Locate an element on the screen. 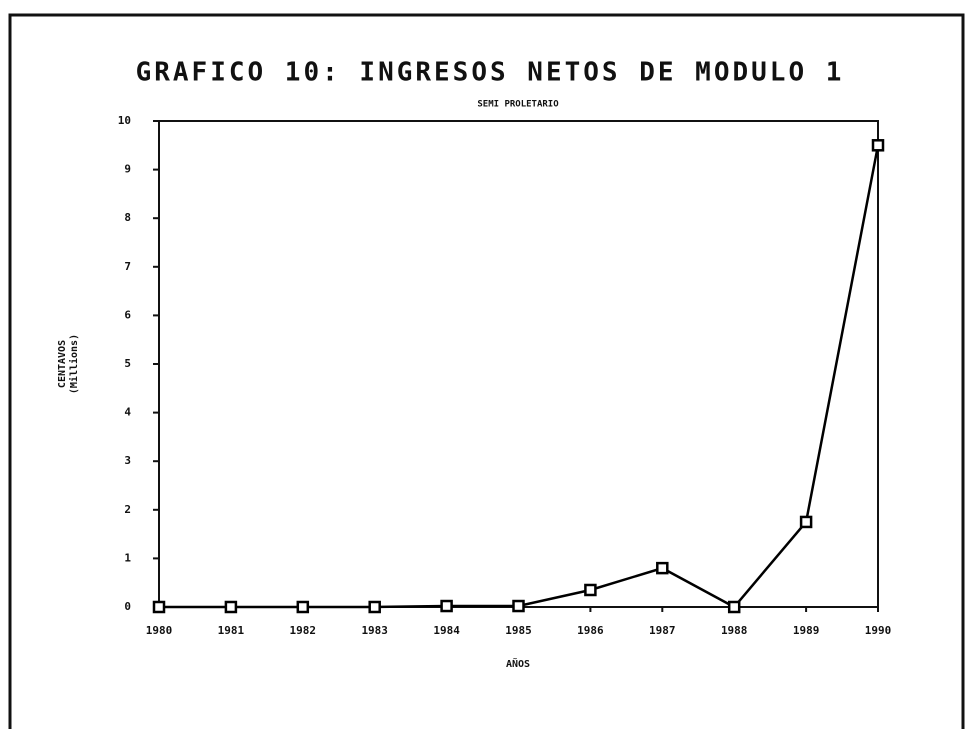 This screenshot has height=729, width=966. x-tick-label: 1984 is located at coordinates (446, 630).